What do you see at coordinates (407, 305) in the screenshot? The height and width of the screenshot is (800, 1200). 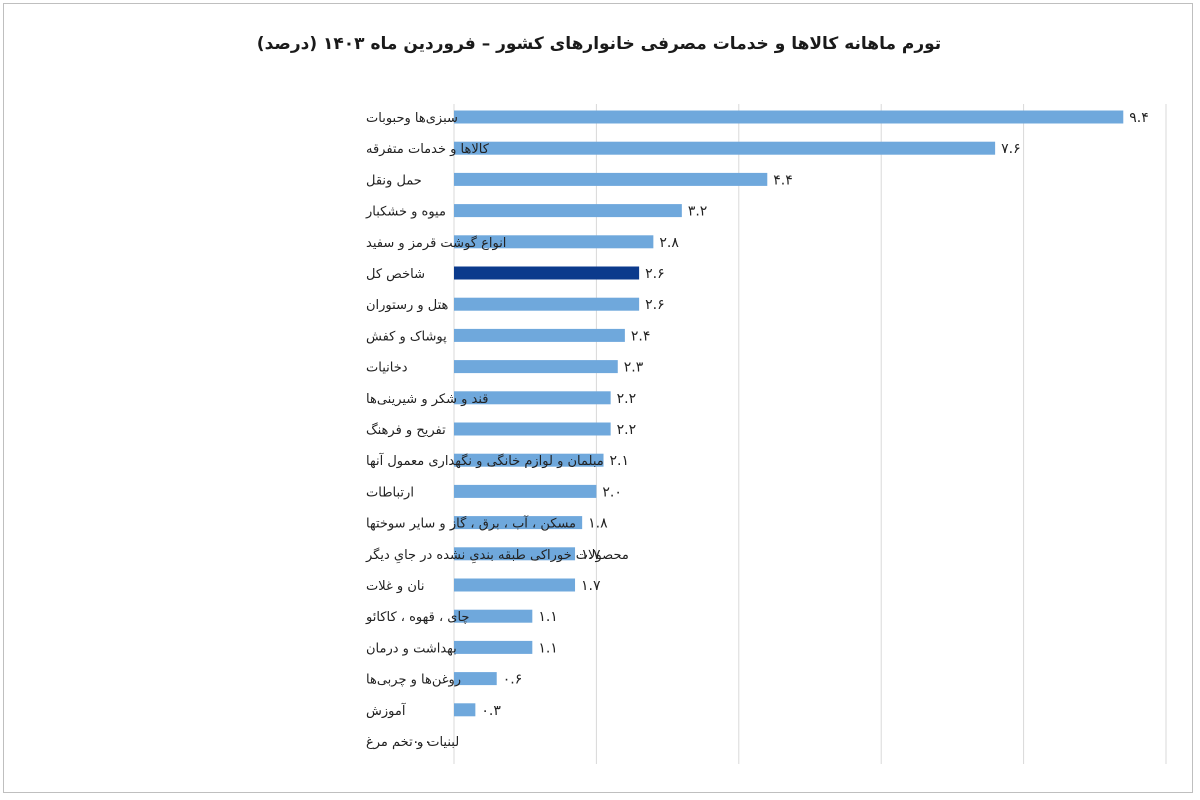 I see `category-label: هتل و رستوران` at bounding box center [407, 305].